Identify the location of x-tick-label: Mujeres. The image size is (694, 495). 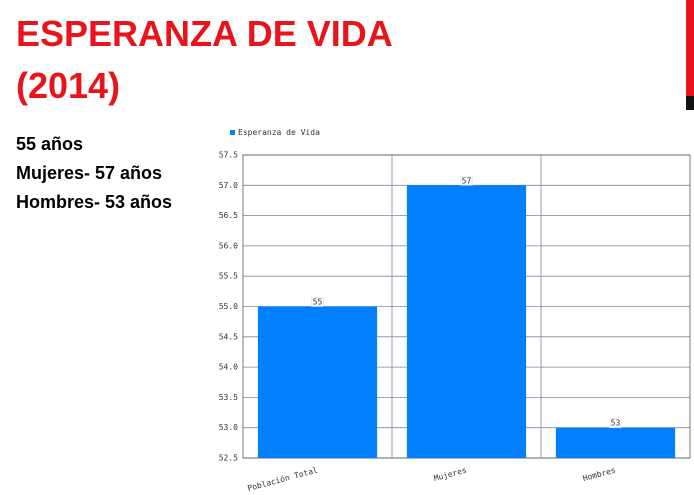
(450, 474).